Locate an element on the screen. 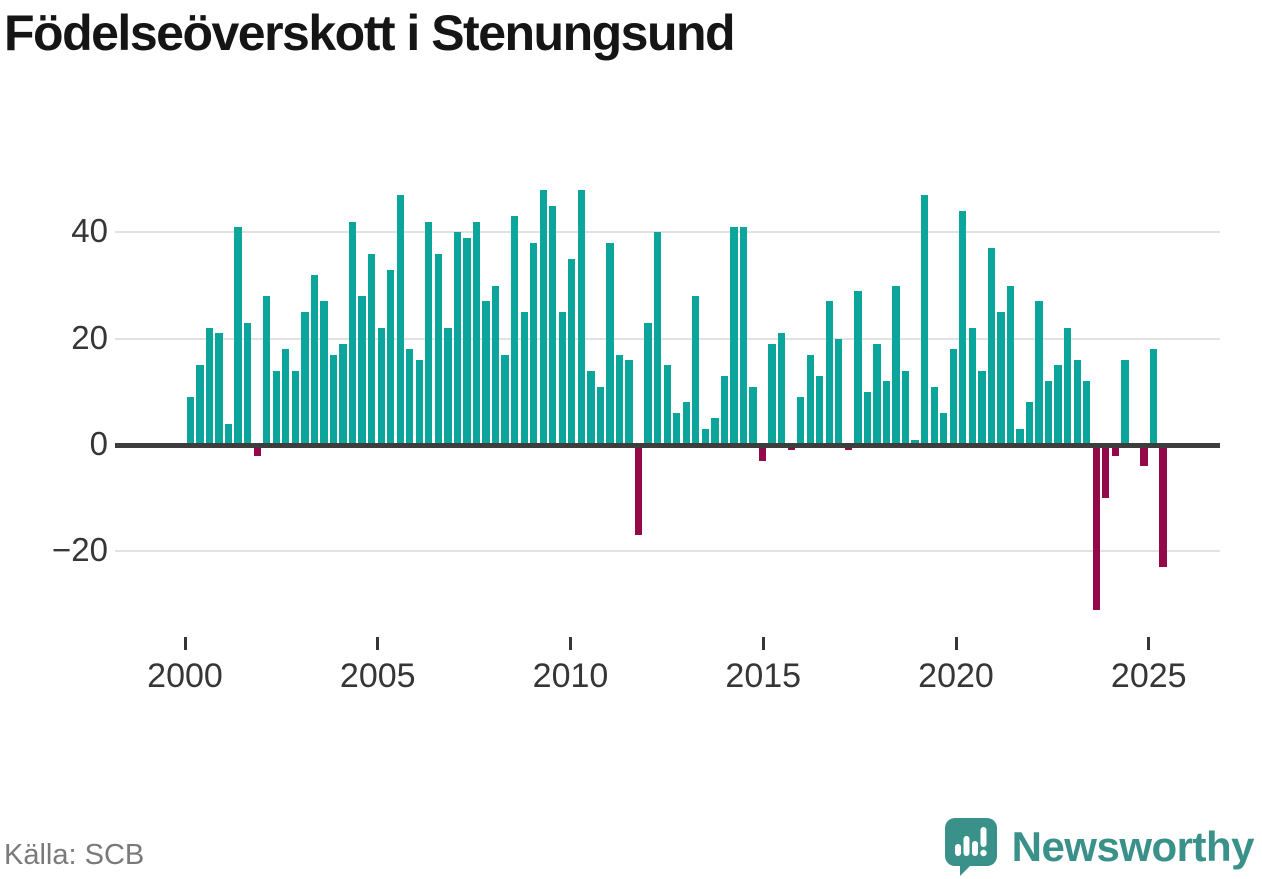 Image resolution: width=1262 pixels, height=879 pixels. x-axis-label: 2015 is located at coordinates (763, 676).